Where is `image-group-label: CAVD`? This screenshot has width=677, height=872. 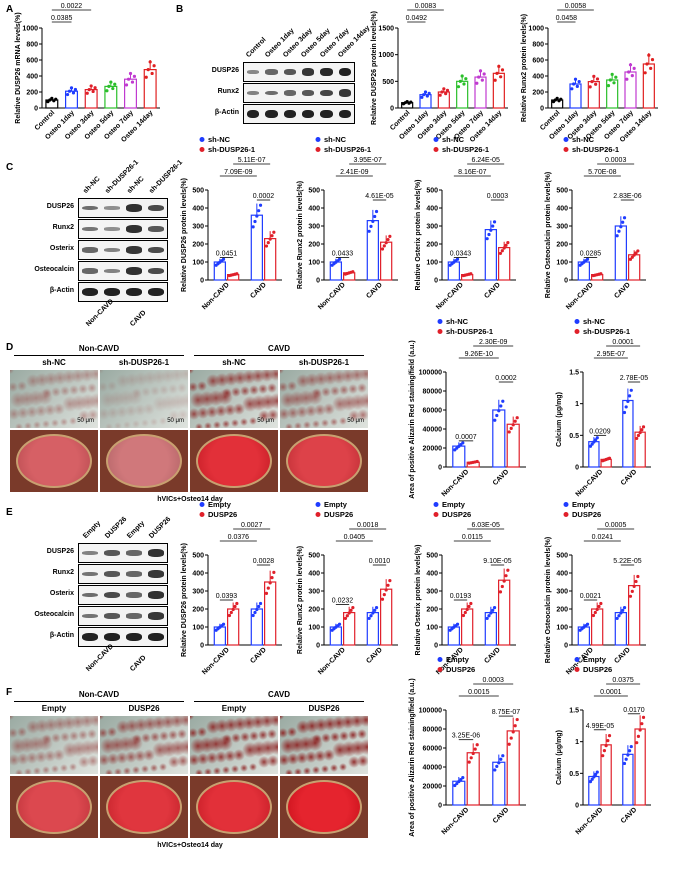
image-group-label: CAVD is located at coordinates (279, 694).